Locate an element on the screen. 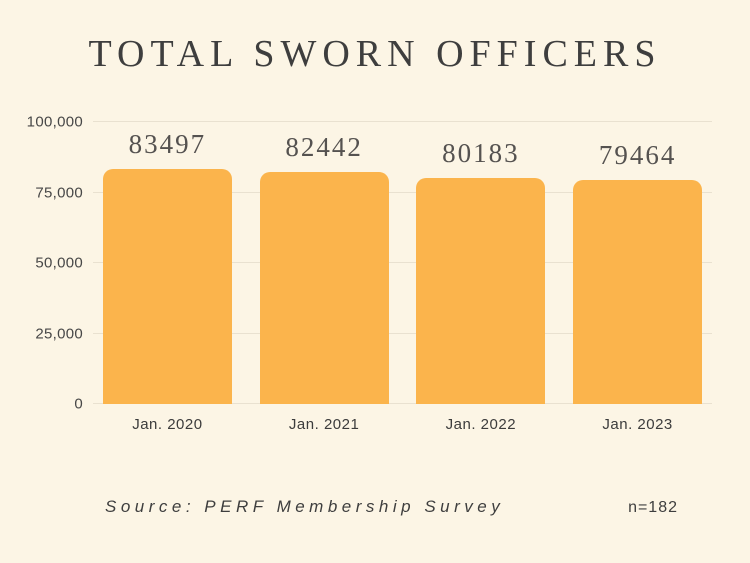 The width and height of the screenshot is (750, 563). y-tick-label: 0 is located at coordinates (78, 404).